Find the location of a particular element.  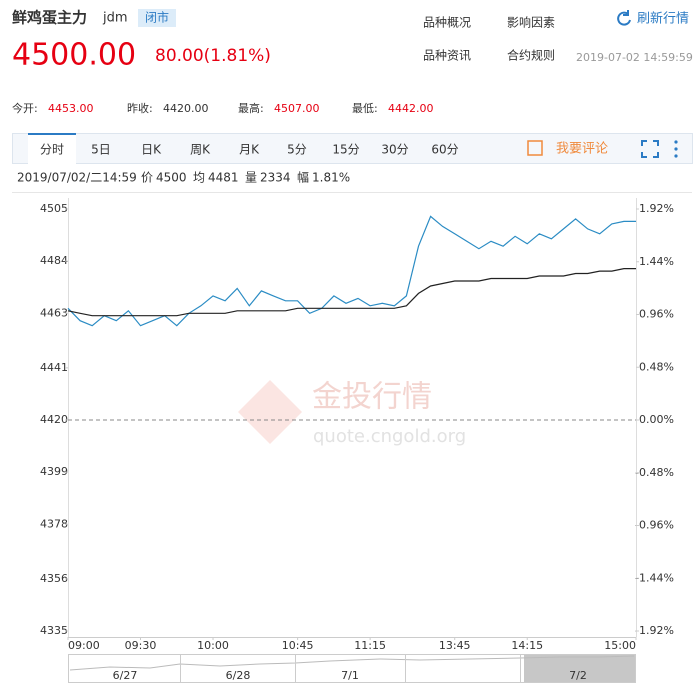

stat-value: 4442.00 is located at coordinates (411, 108).